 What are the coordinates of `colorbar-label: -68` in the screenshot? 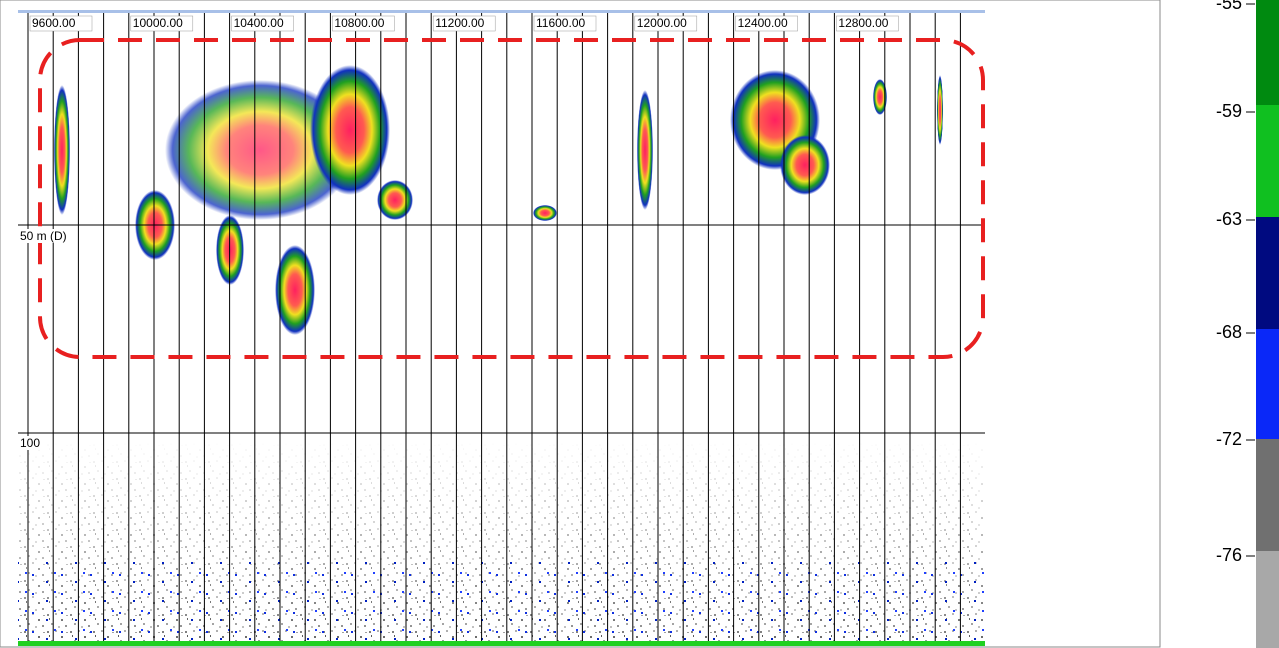 It's located at (1229, 332).